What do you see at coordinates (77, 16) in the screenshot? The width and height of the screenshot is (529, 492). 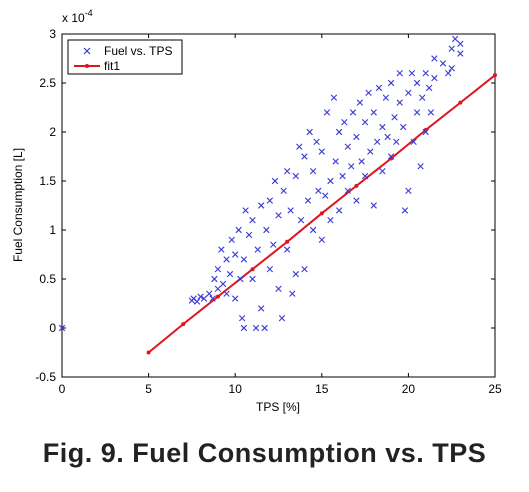 I see `y-exponent-label: x 10-4` at bounding box center [77, 16].